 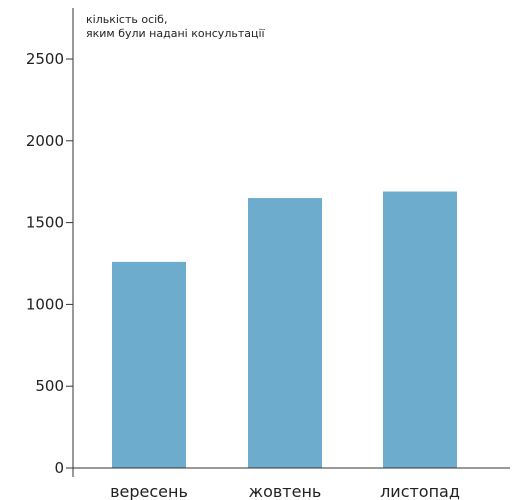 What do you see at coordinates (126, 19) in the screenshot?
I see `y-axis-title-line-1: кількість осіб,` at bounding box center [126, 19].